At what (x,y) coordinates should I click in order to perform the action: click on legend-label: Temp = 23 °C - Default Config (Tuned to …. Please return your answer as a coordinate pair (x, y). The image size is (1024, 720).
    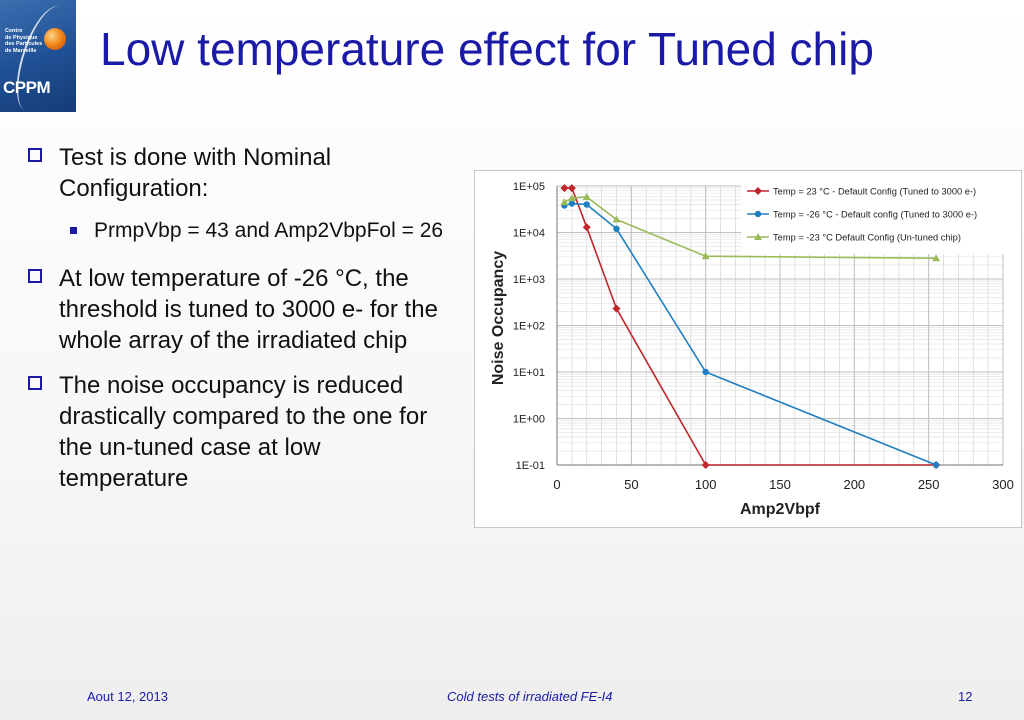
    Looking at the image, I should click on (874, 192).